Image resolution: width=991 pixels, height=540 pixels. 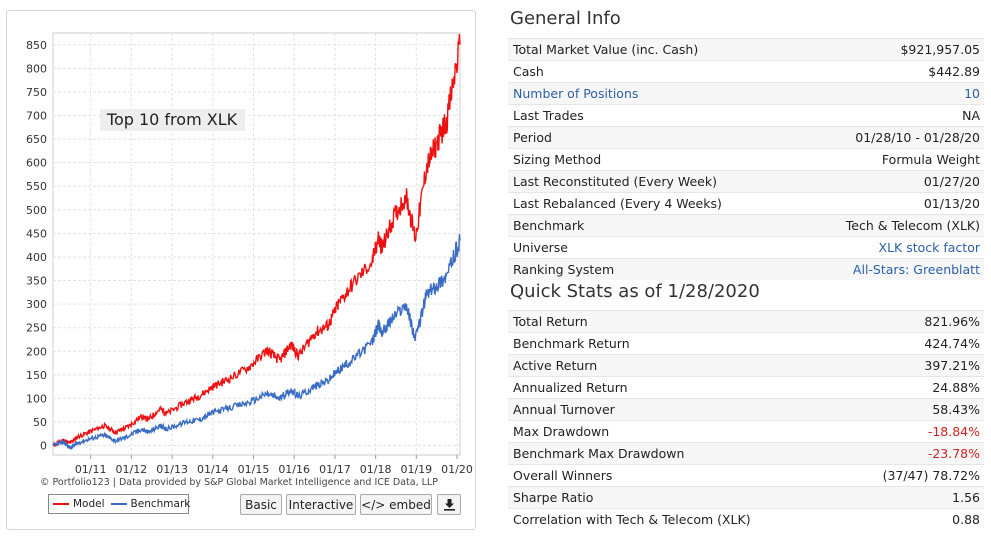 I want to click on quick-stats-label: Annualized Return, so click(x=674, y=387).